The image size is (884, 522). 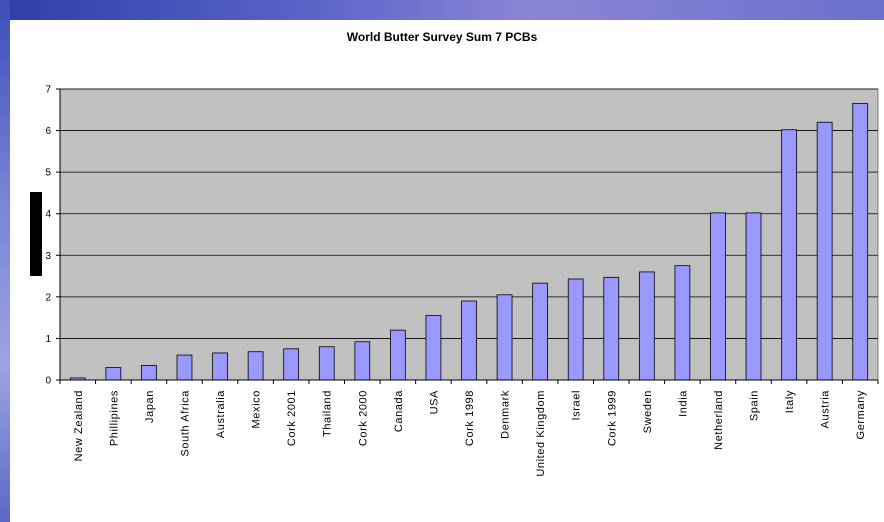 What do you see at coordinates (257, 409) in the screenshot?
I see `x-tick-label: Mexico` at bounding box center [257, 409].